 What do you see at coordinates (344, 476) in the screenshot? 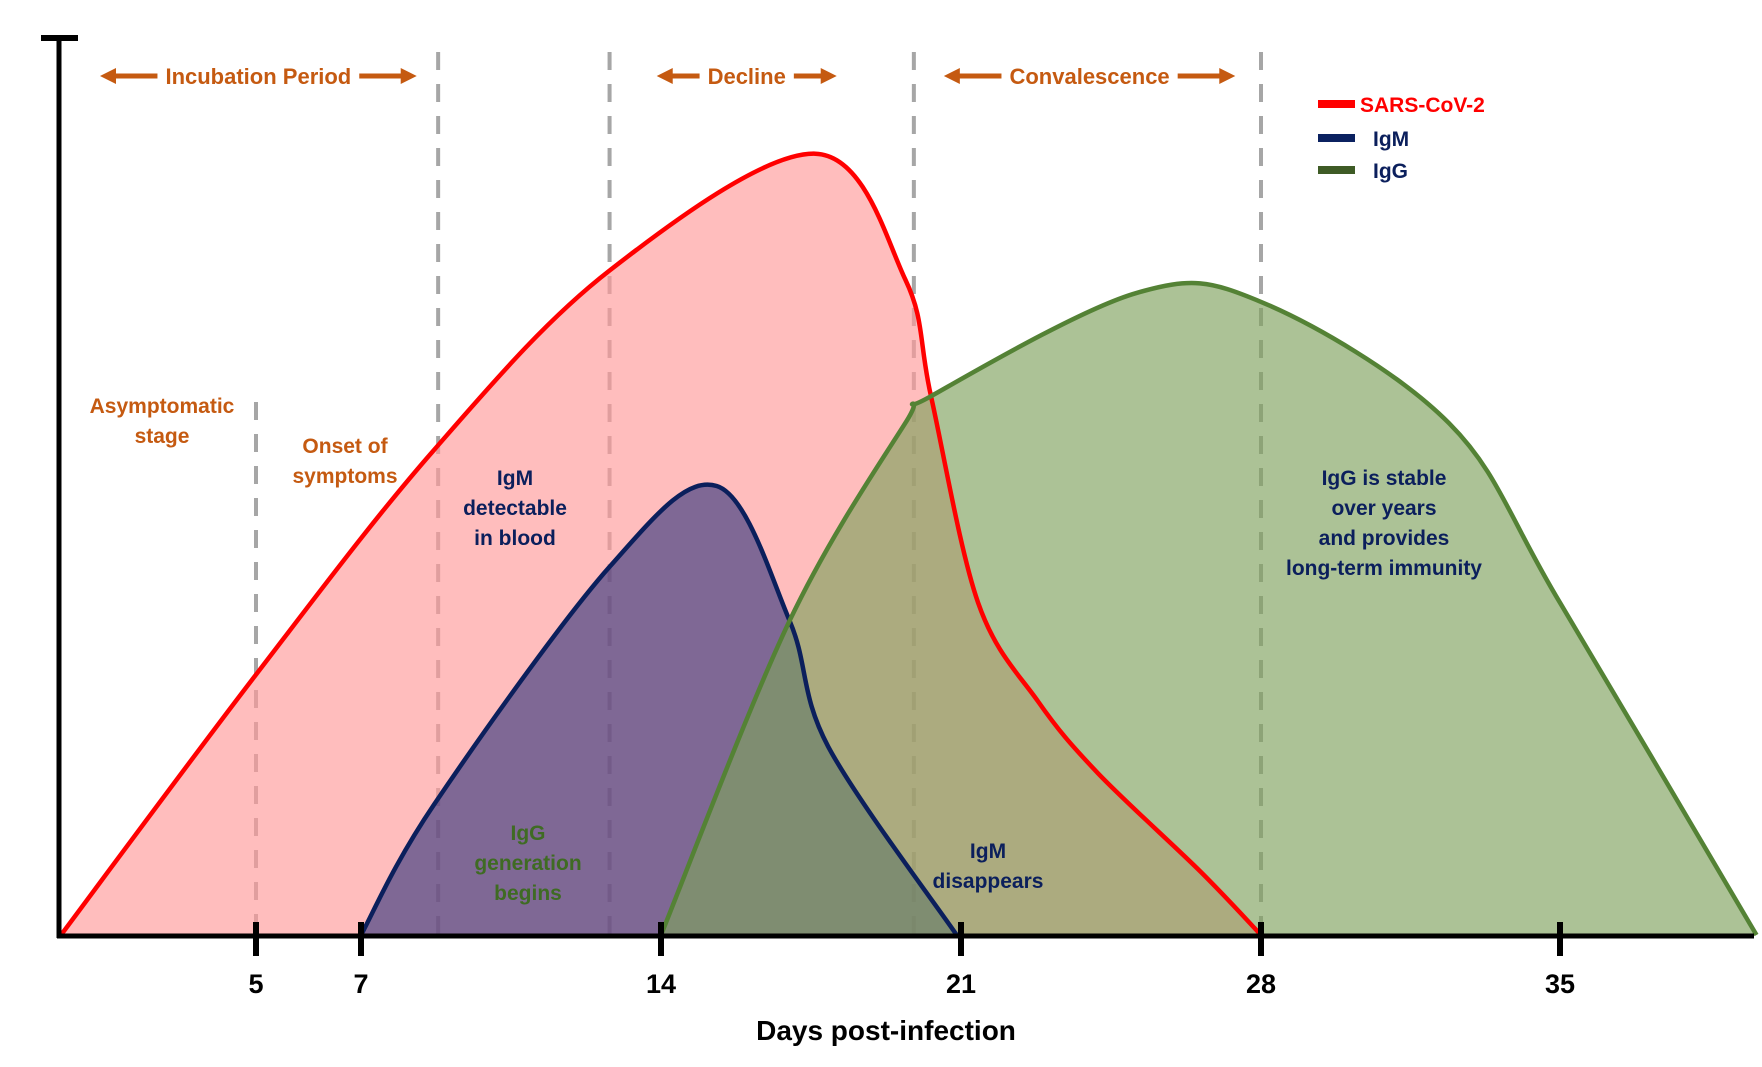
I see `annotation-line: symptoms` at bounding box center [344, 476].